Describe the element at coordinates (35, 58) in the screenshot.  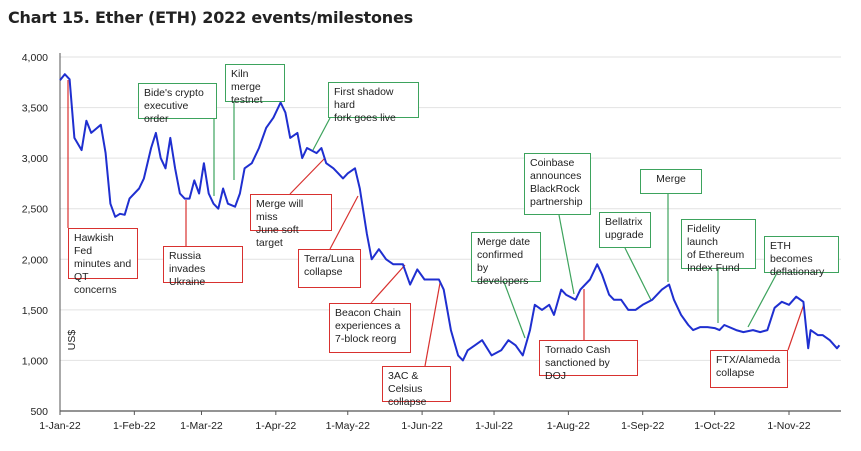
I see `y-tick-label: 4,000` at that location.